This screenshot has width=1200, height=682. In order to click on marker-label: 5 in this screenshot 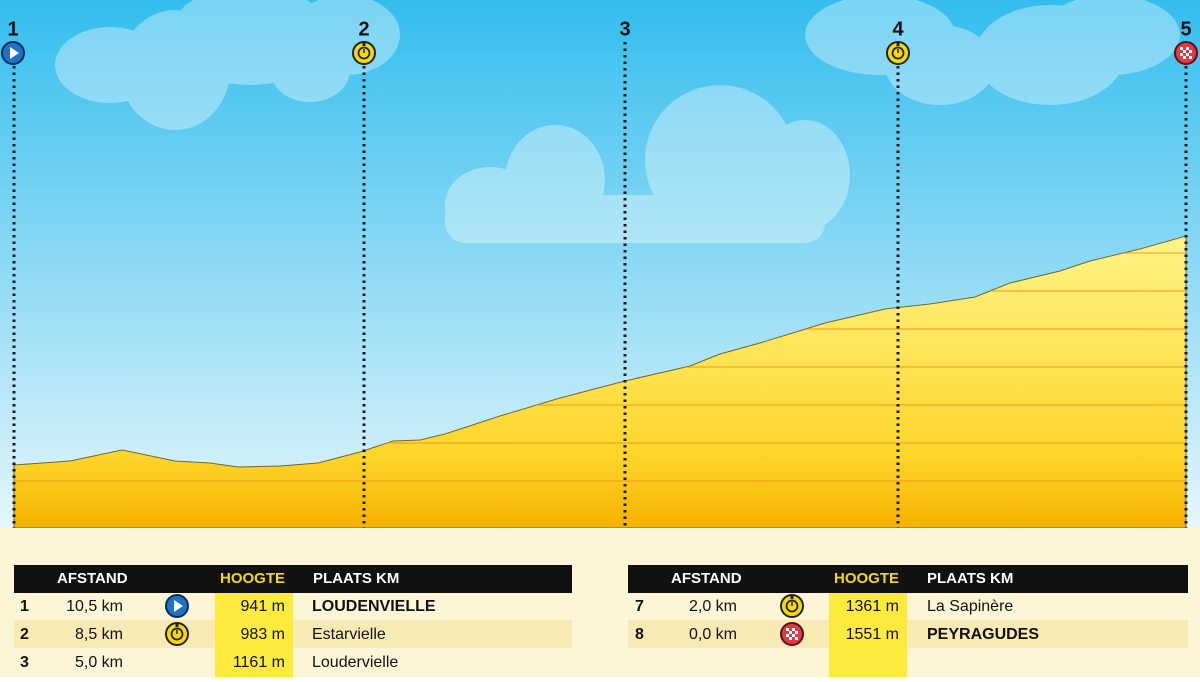, I will do `click(1185, 29)`.